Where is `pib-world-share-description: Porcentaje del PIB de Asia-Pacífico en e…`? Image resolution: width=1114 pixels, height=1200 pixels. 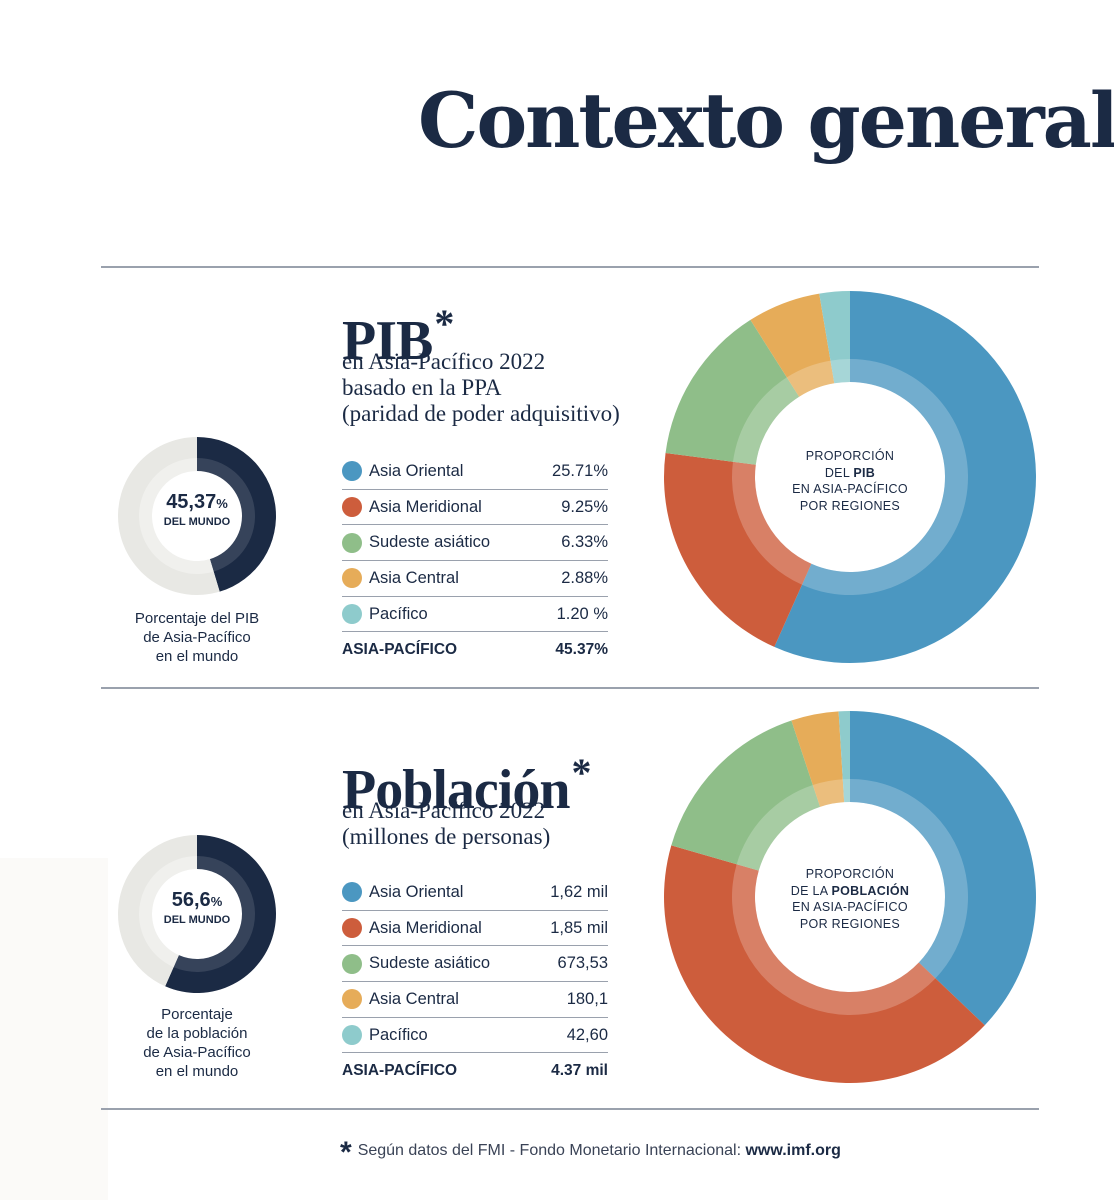
pib-world-share-description: Porcentaje del PIB de Asia-Pacífico en e… is located at coordinates (197, 637).